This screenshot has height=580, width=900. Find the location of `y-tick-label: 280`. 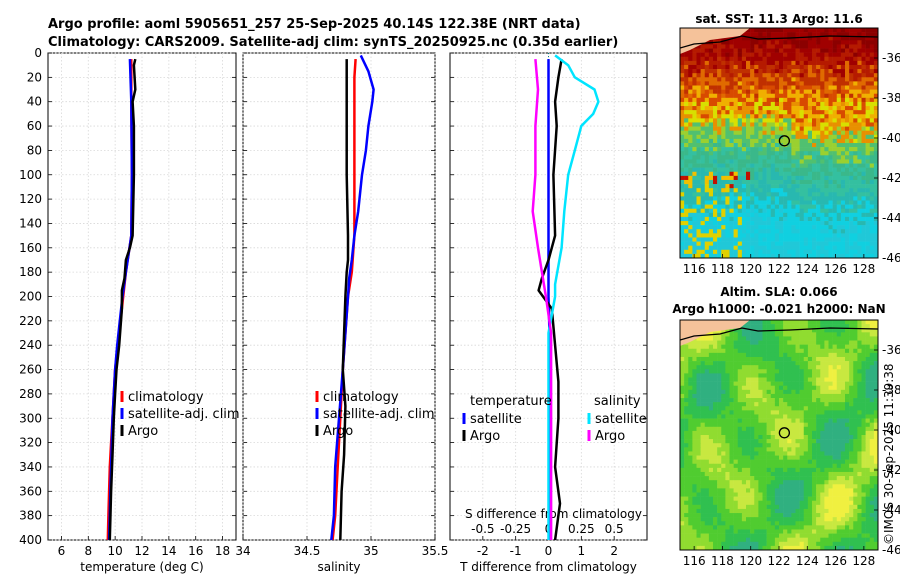

y-tick-label: 280 is located at coordinates (30, 394).